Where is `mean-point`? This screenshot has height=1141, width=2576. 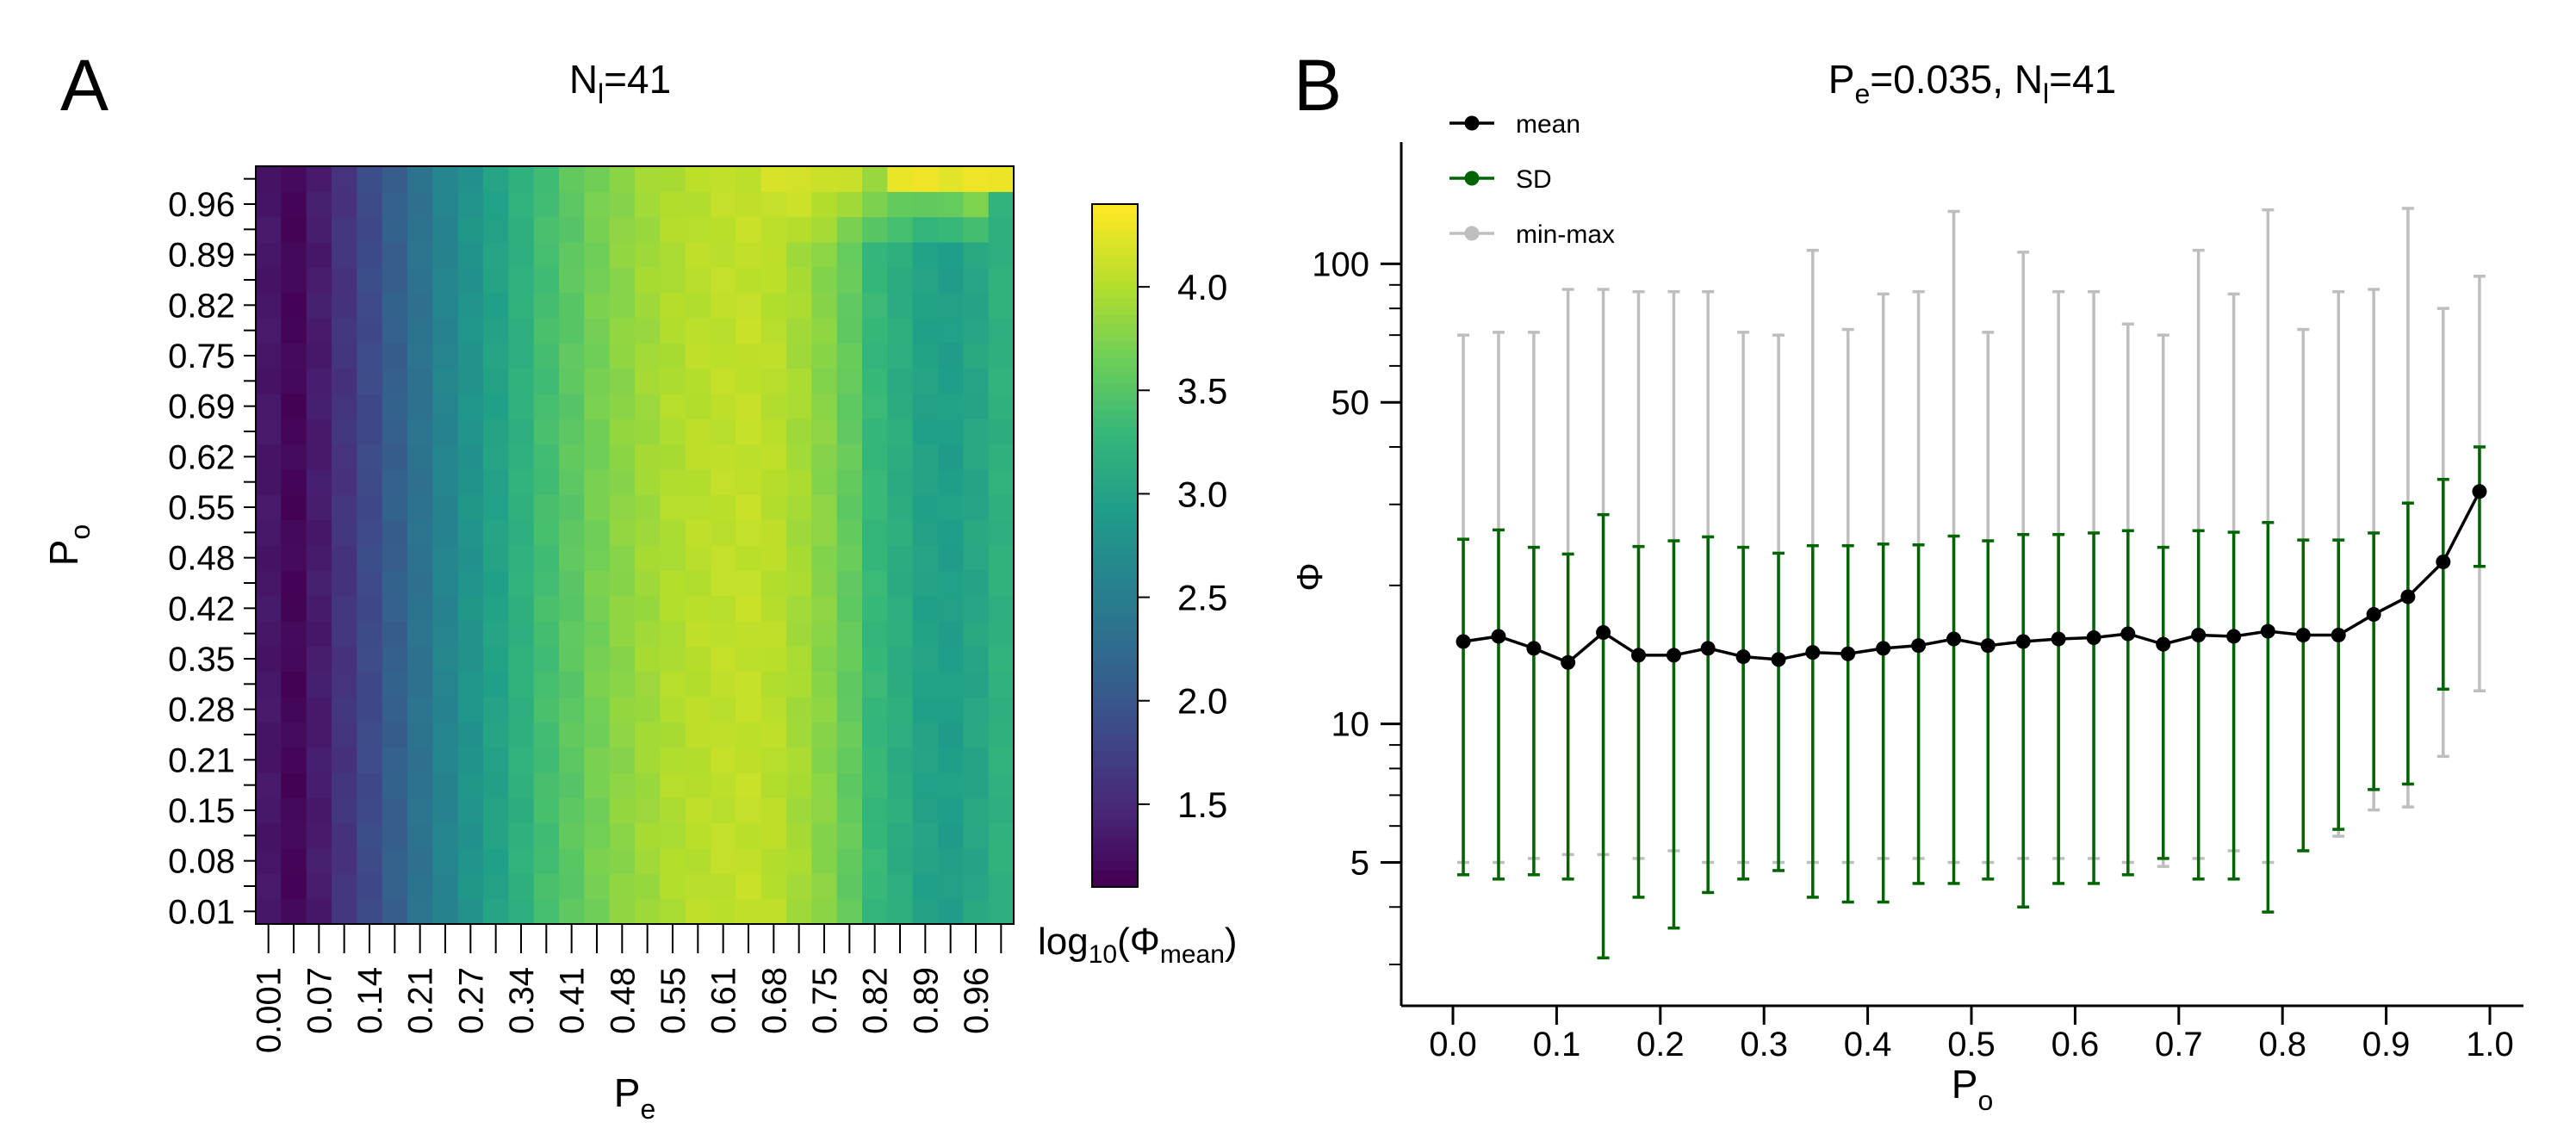
mean-point is located at coordinates (2058, 639).